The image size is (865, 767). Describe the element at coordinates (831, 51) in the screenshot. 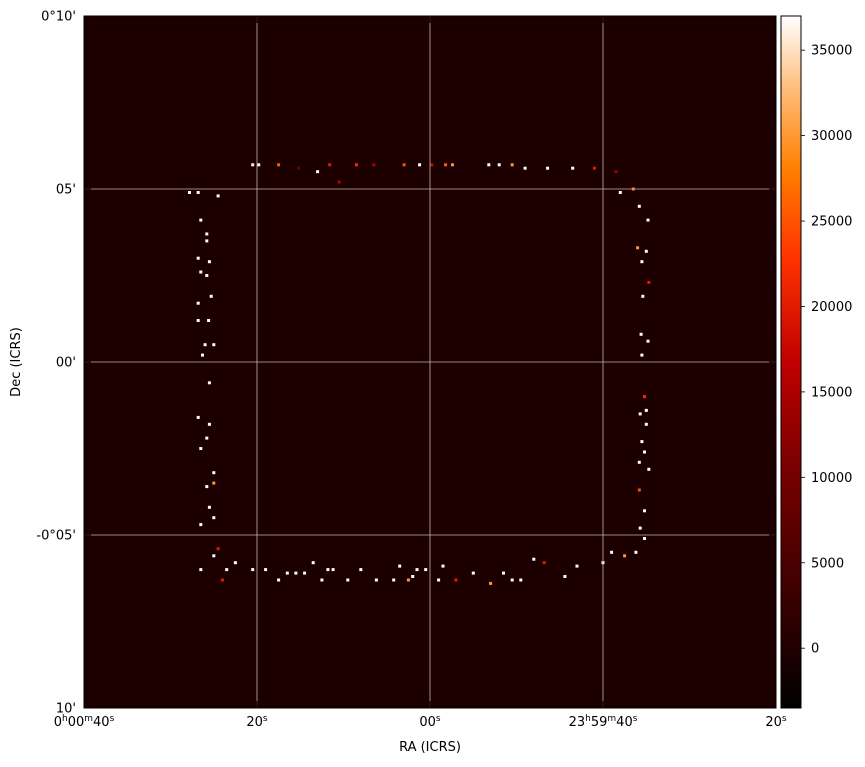

I see `colorbar-tick-label: 35000` at that location.